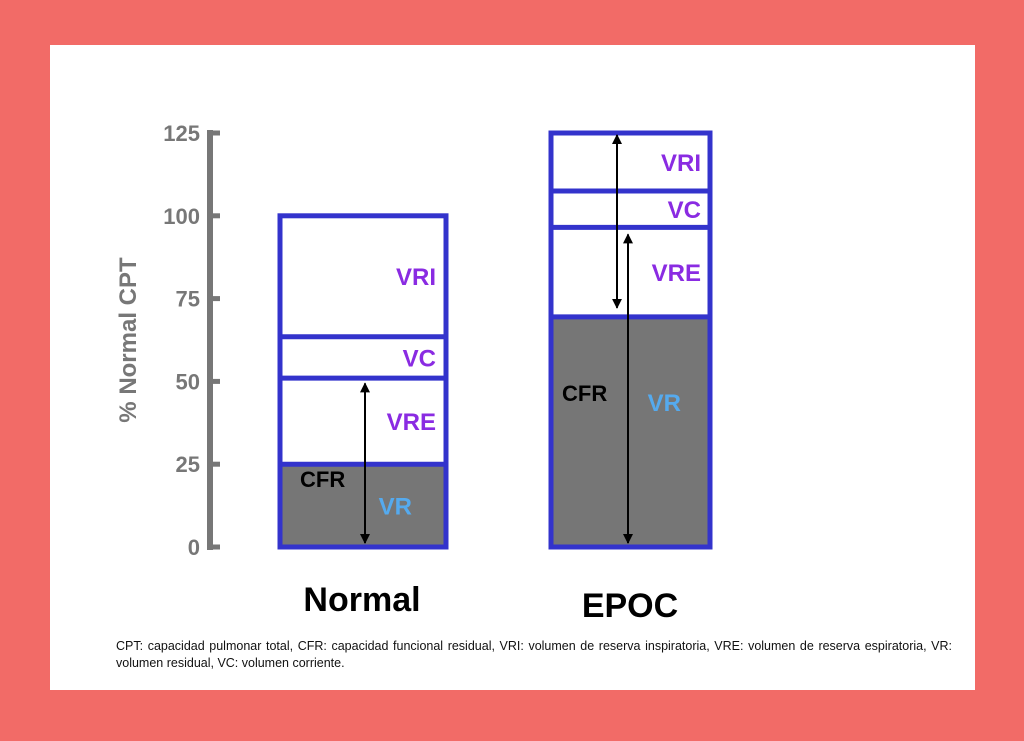 The width and height of the screenshot is (1024, 741). What do you see at coordinates (188, 381) in the screenshot?
I see `y-tick-label: 50` at bounding box center [188, 381].